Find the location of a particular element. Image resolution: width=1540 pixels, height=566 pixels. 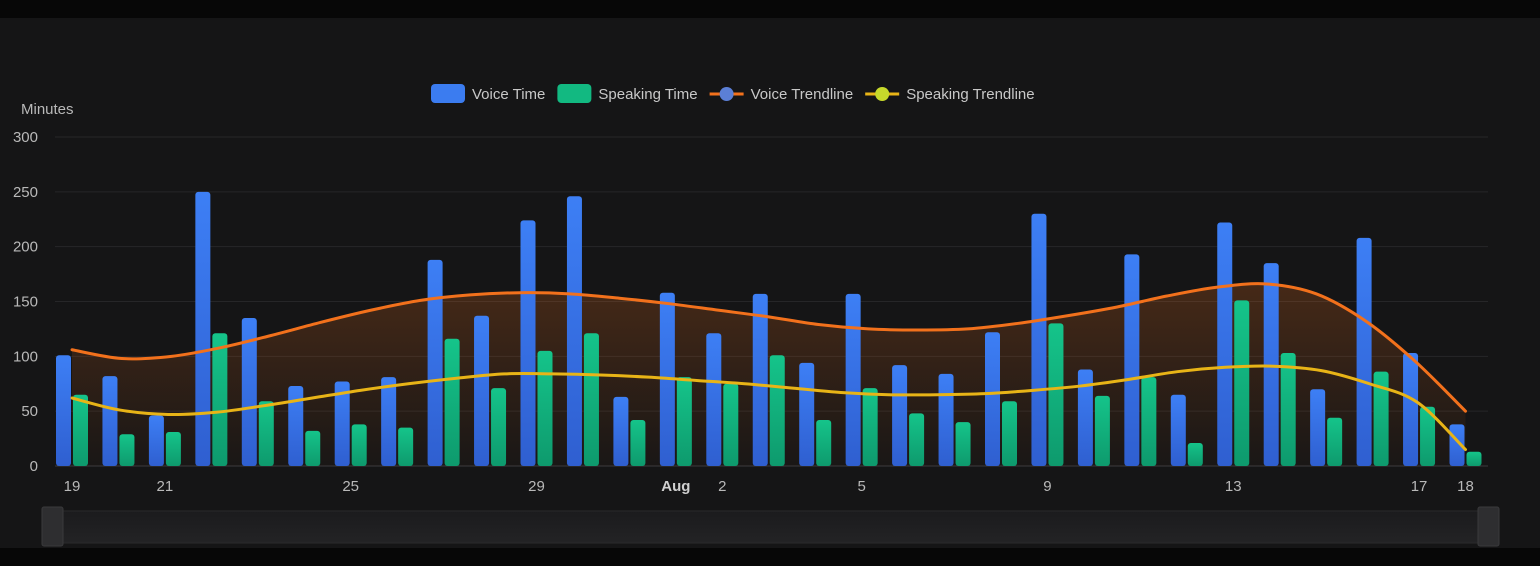

zoom-scrollbar is located at coordinates (770, 526).